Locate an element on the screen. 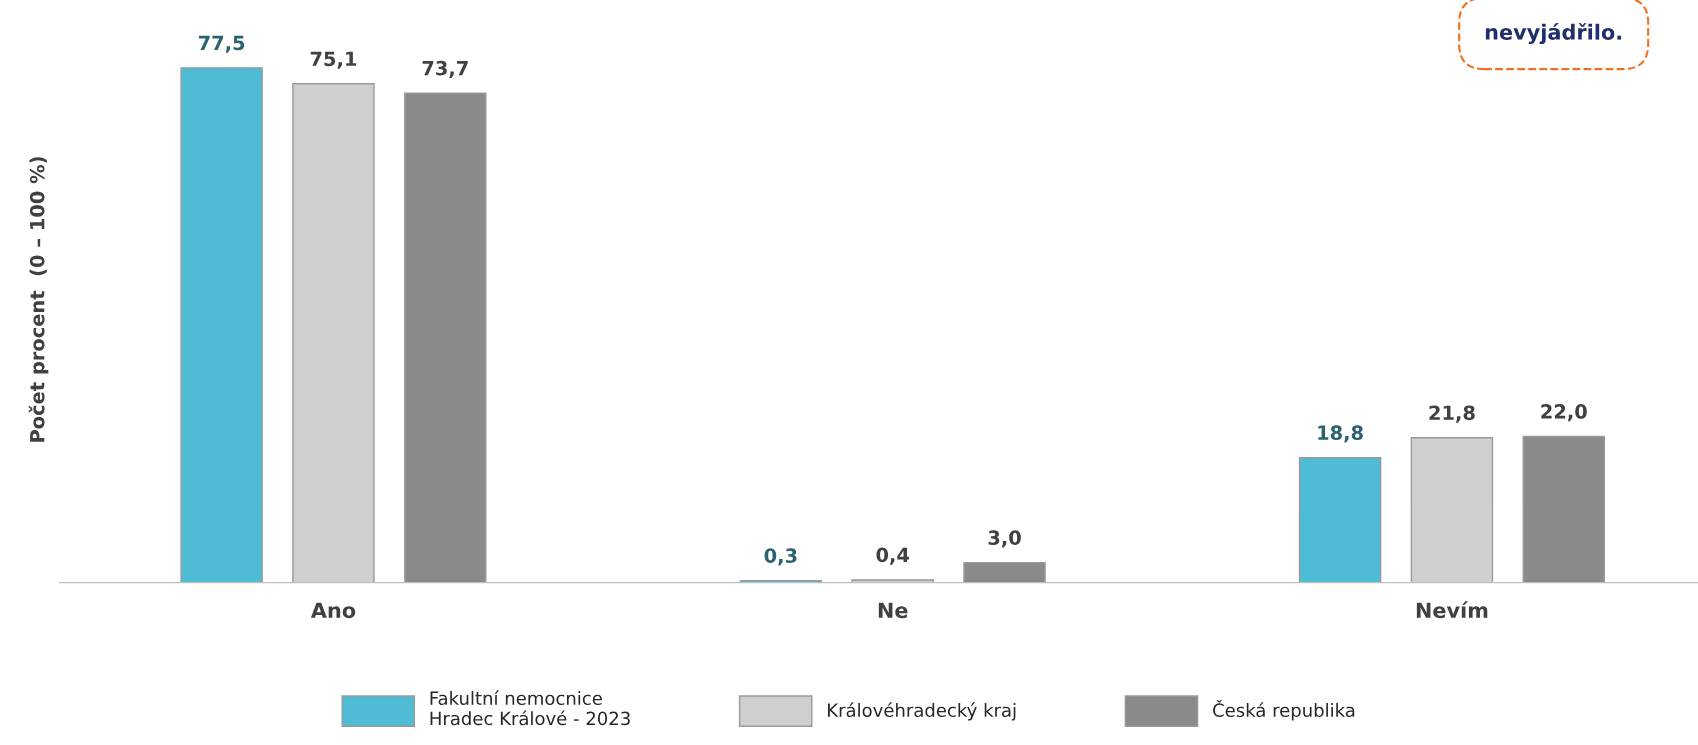  x-tick-label: Ne is located at coordinates (893, 610).